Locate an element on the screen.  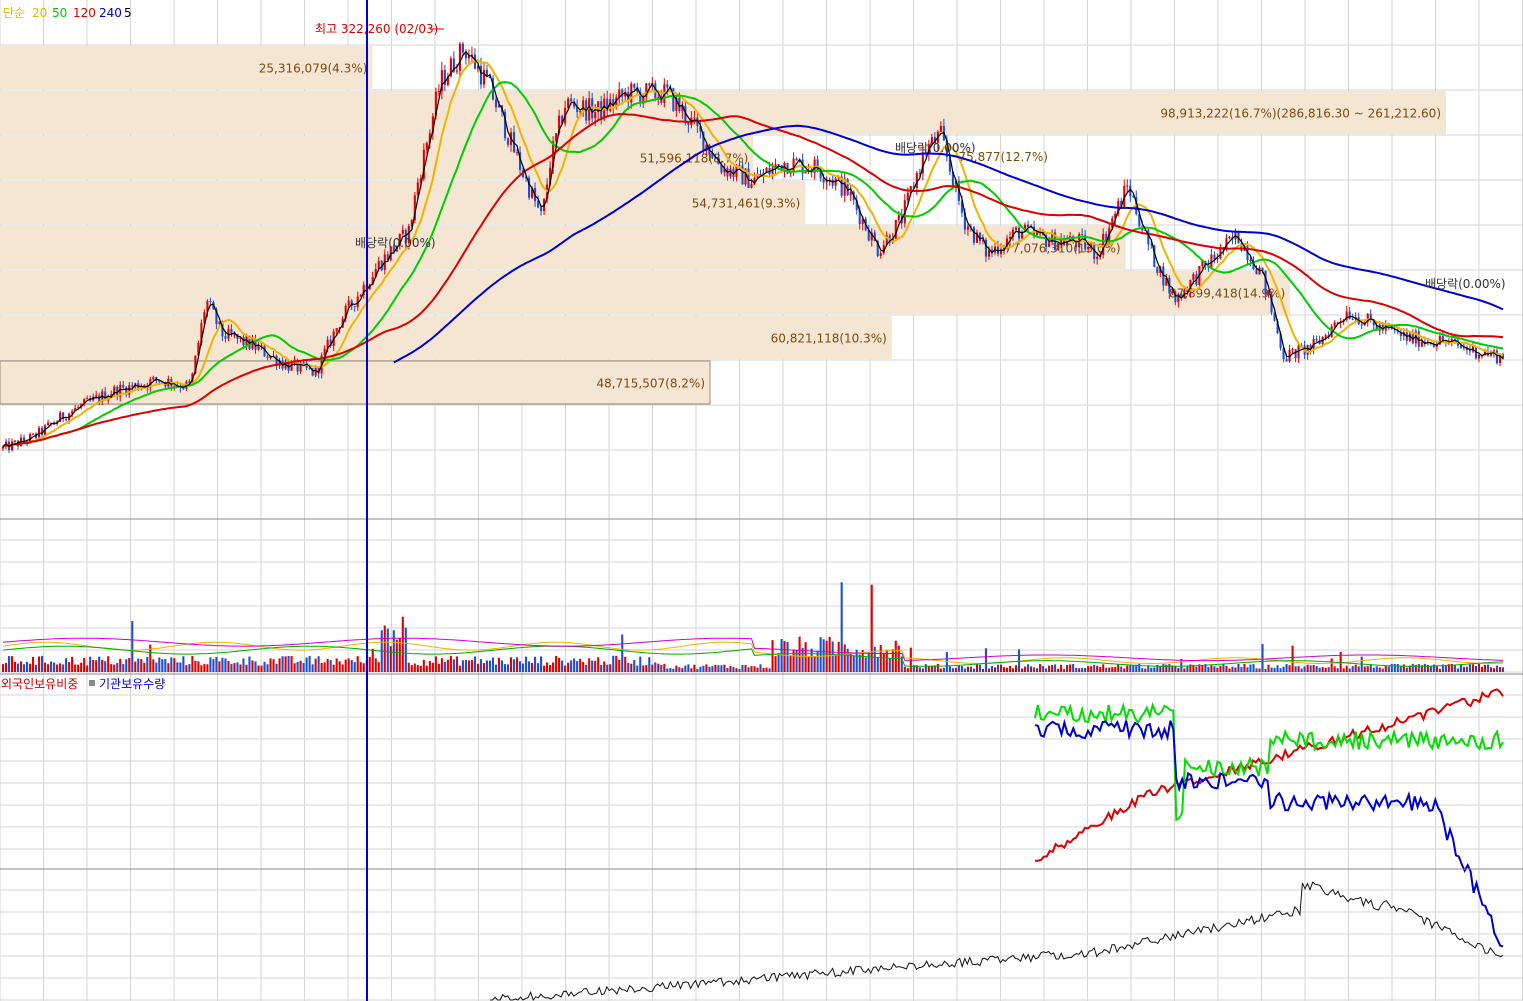
dividend-label: 배당락(0.00%) is located at coordinates (1465, 284).